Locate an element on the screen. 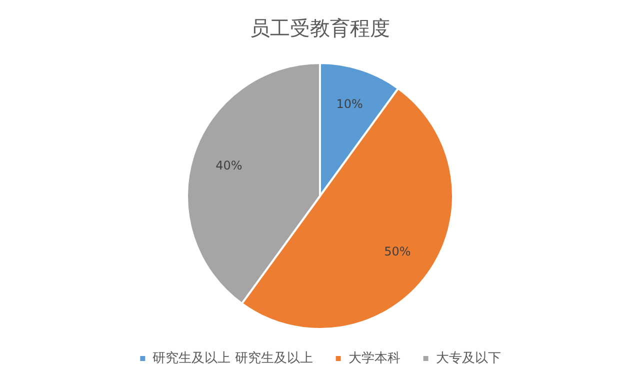  chart-title: 员工受教育程度 is located at coordinates (320, 28).